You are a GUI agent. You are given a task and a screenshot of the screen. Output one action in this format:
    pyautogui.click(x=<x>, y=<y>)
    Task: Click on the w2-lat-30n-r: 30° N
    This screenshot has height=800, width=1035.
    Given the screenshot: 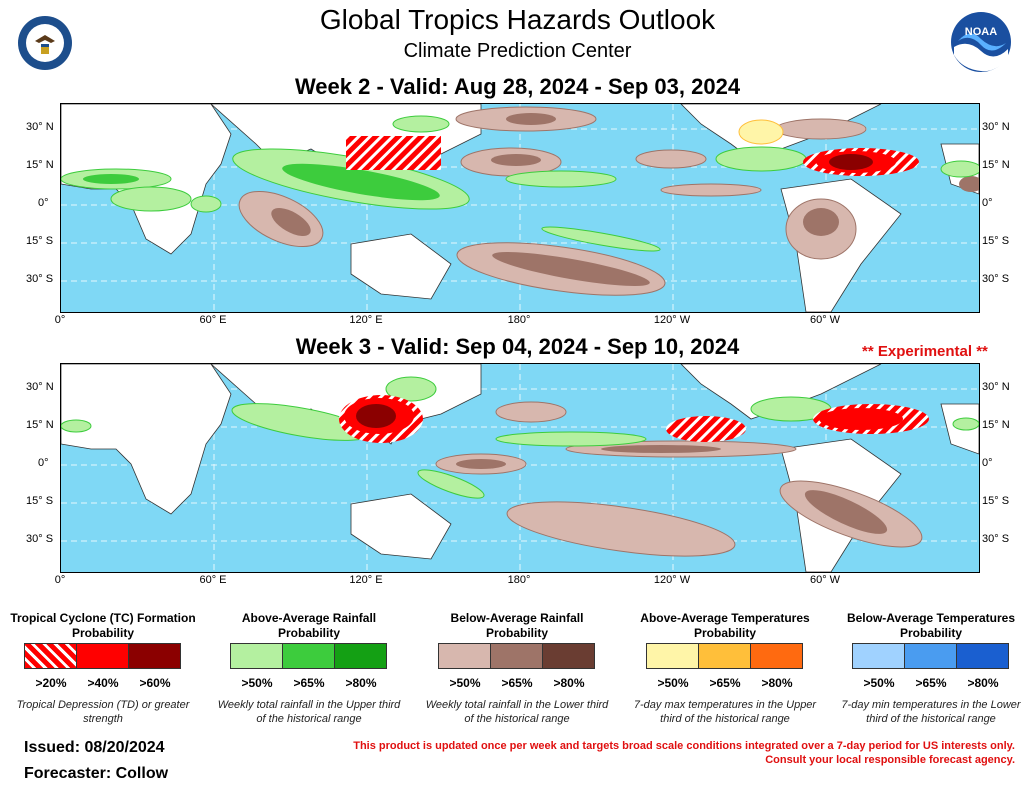 What is the action you would take?
    pyautogui.click(x=996, y=127)
    